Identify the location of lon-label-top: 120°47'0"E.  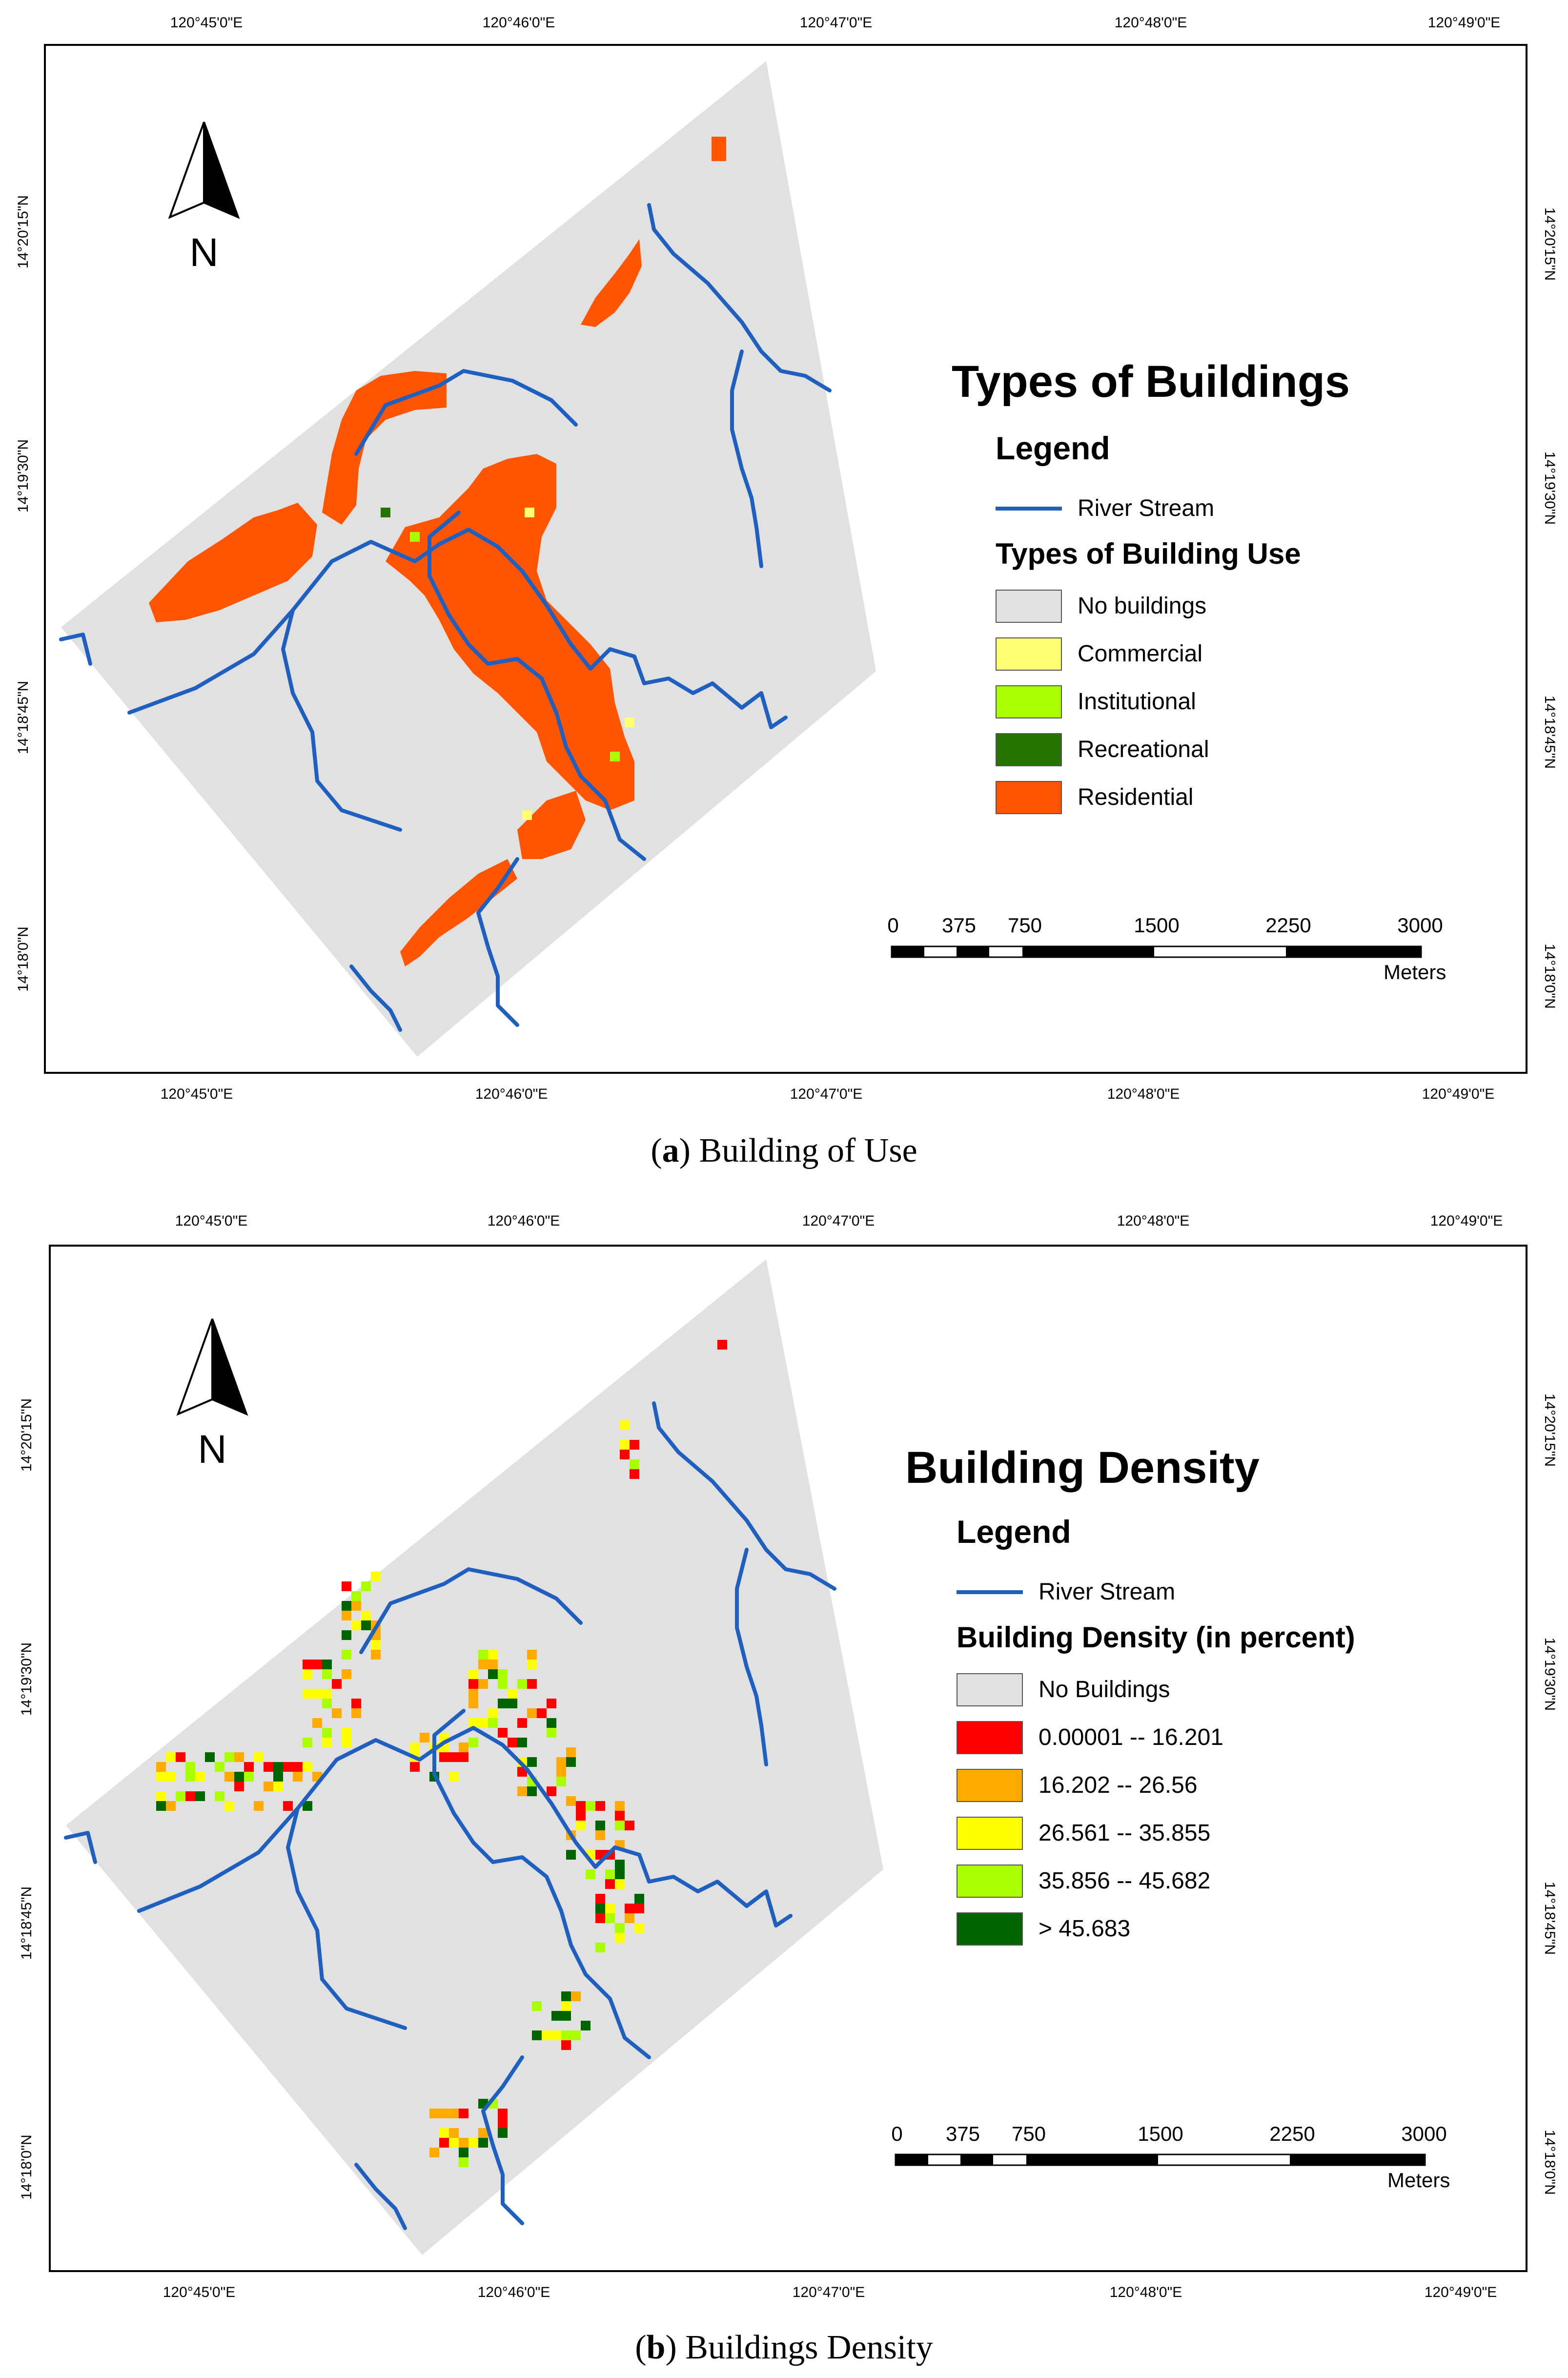
(836, 23).